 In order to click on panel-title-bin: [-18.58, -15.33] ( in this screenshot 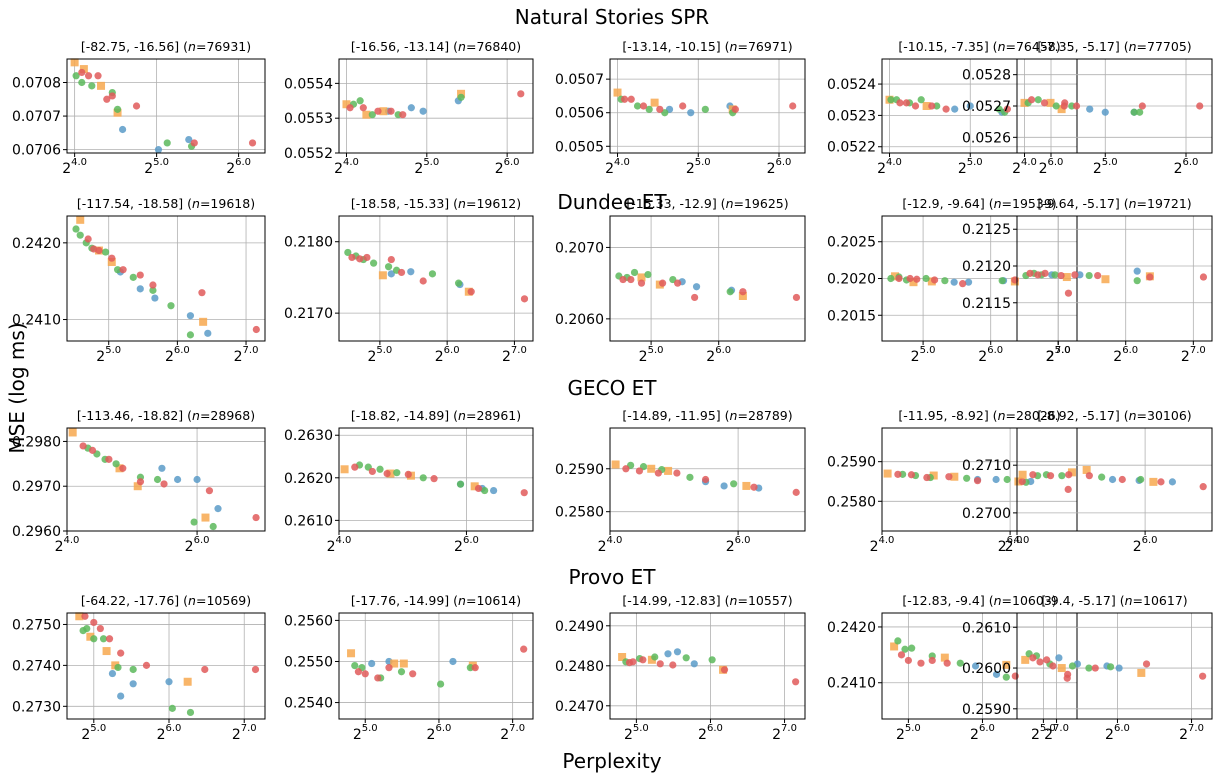, I will do `click(404, 203)`.